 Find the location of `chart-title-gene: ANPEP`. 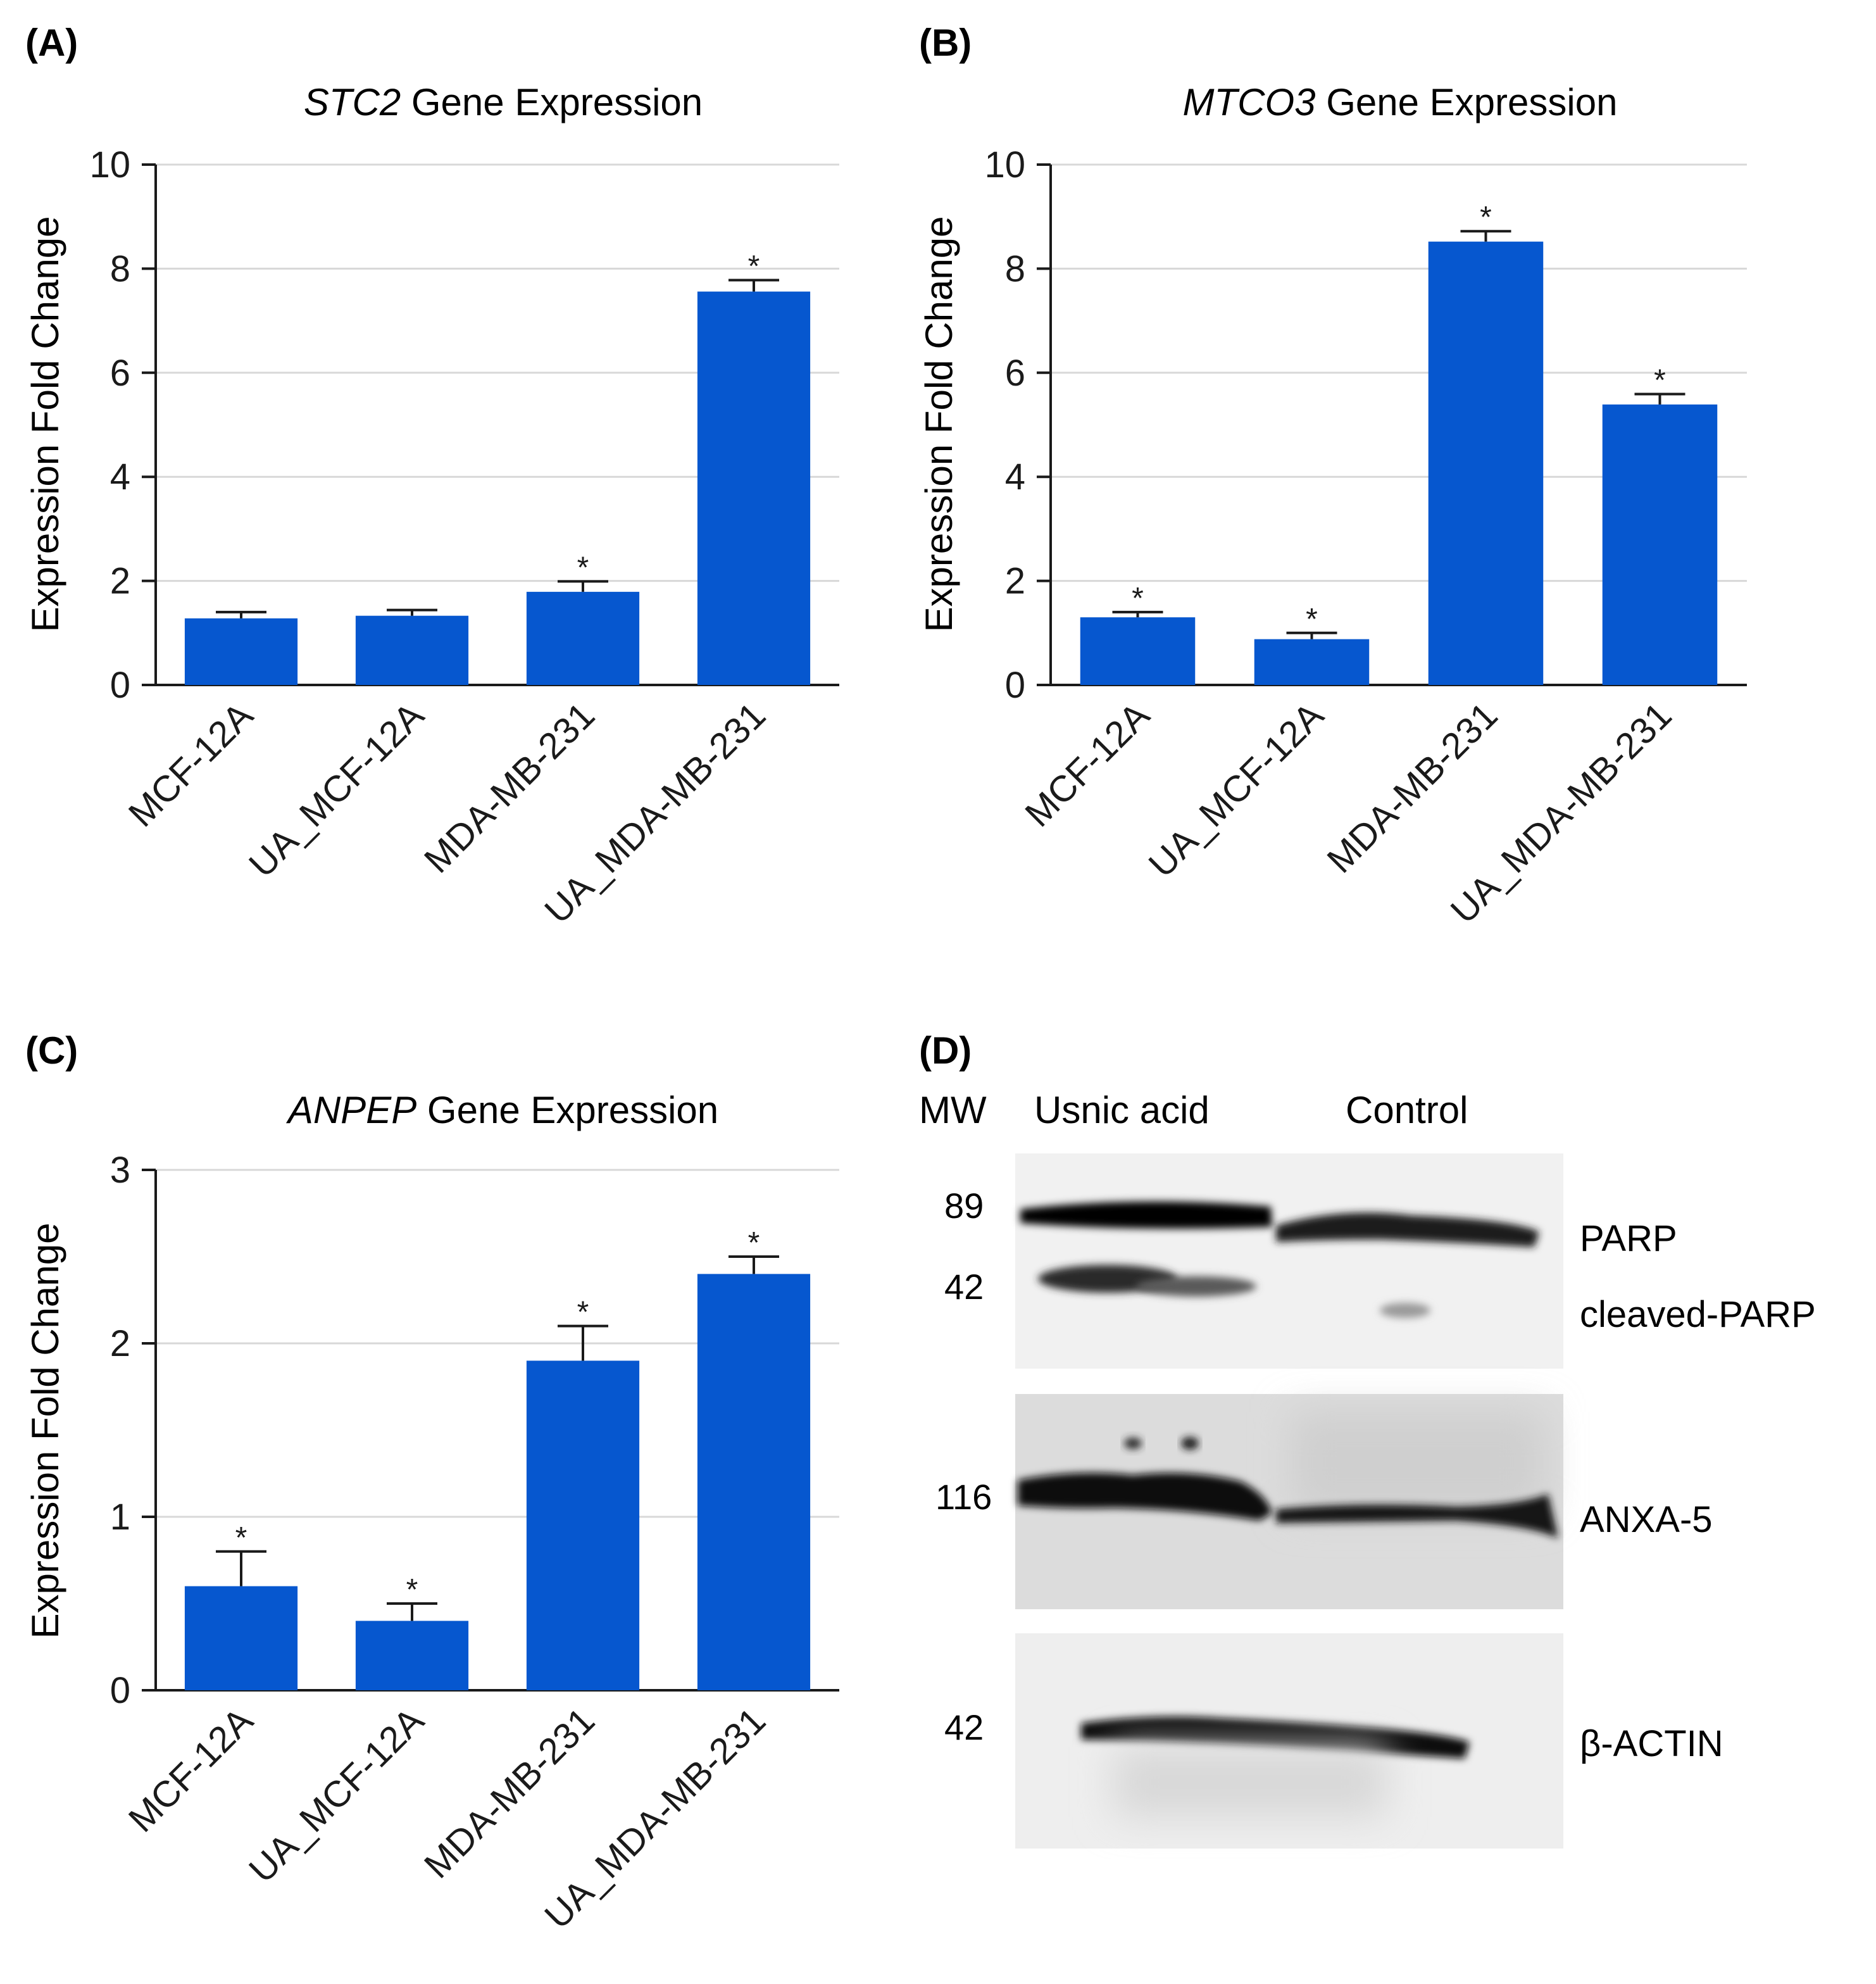

chart-title-gene: ANPEP is located at coordinates (351, 1110).